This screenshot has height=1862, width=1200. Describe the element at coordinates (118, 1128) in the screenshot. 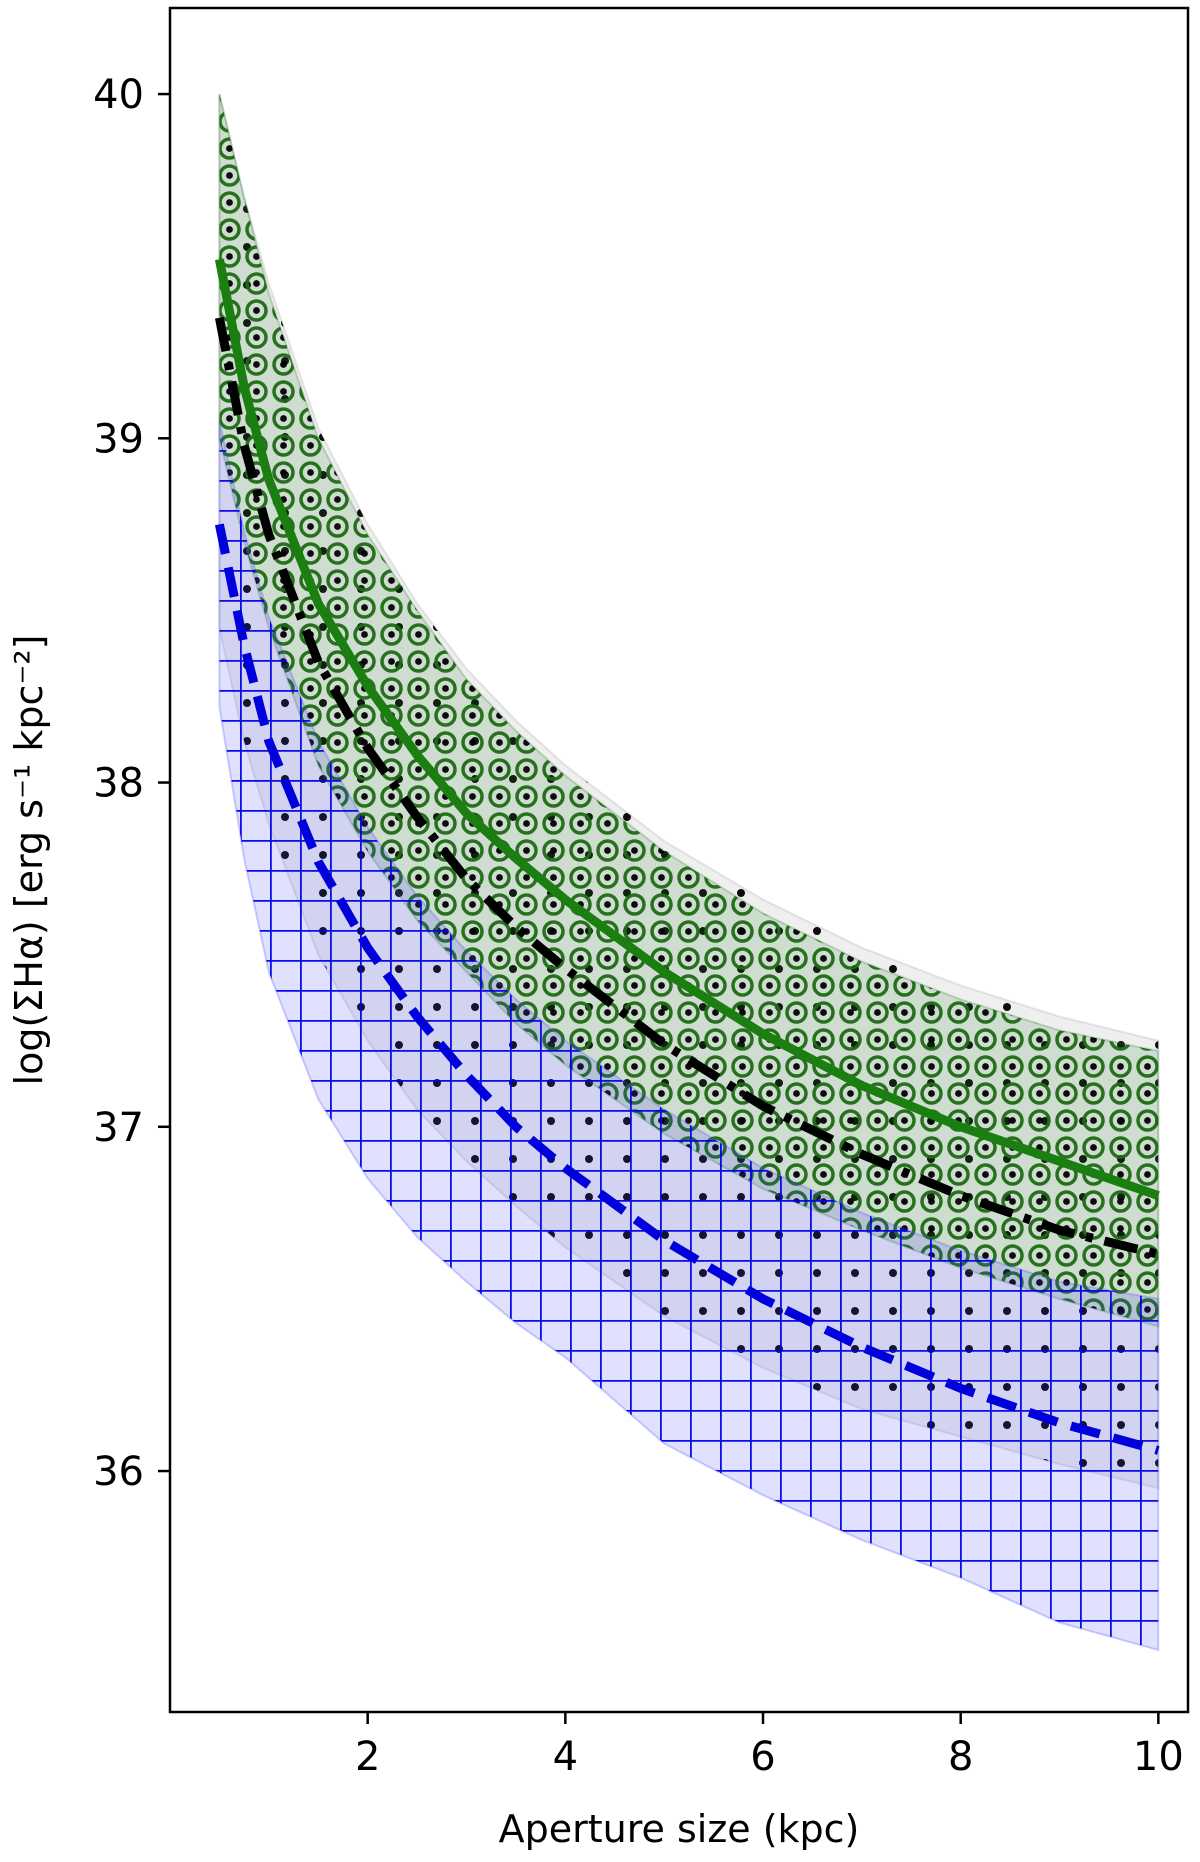

I see `y-tick-label: 37` at that location.